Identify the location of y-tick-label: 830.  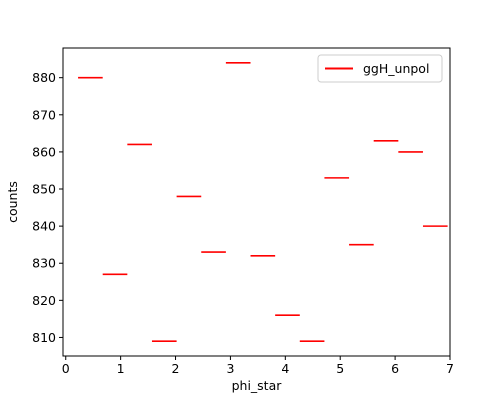
(44, 263).